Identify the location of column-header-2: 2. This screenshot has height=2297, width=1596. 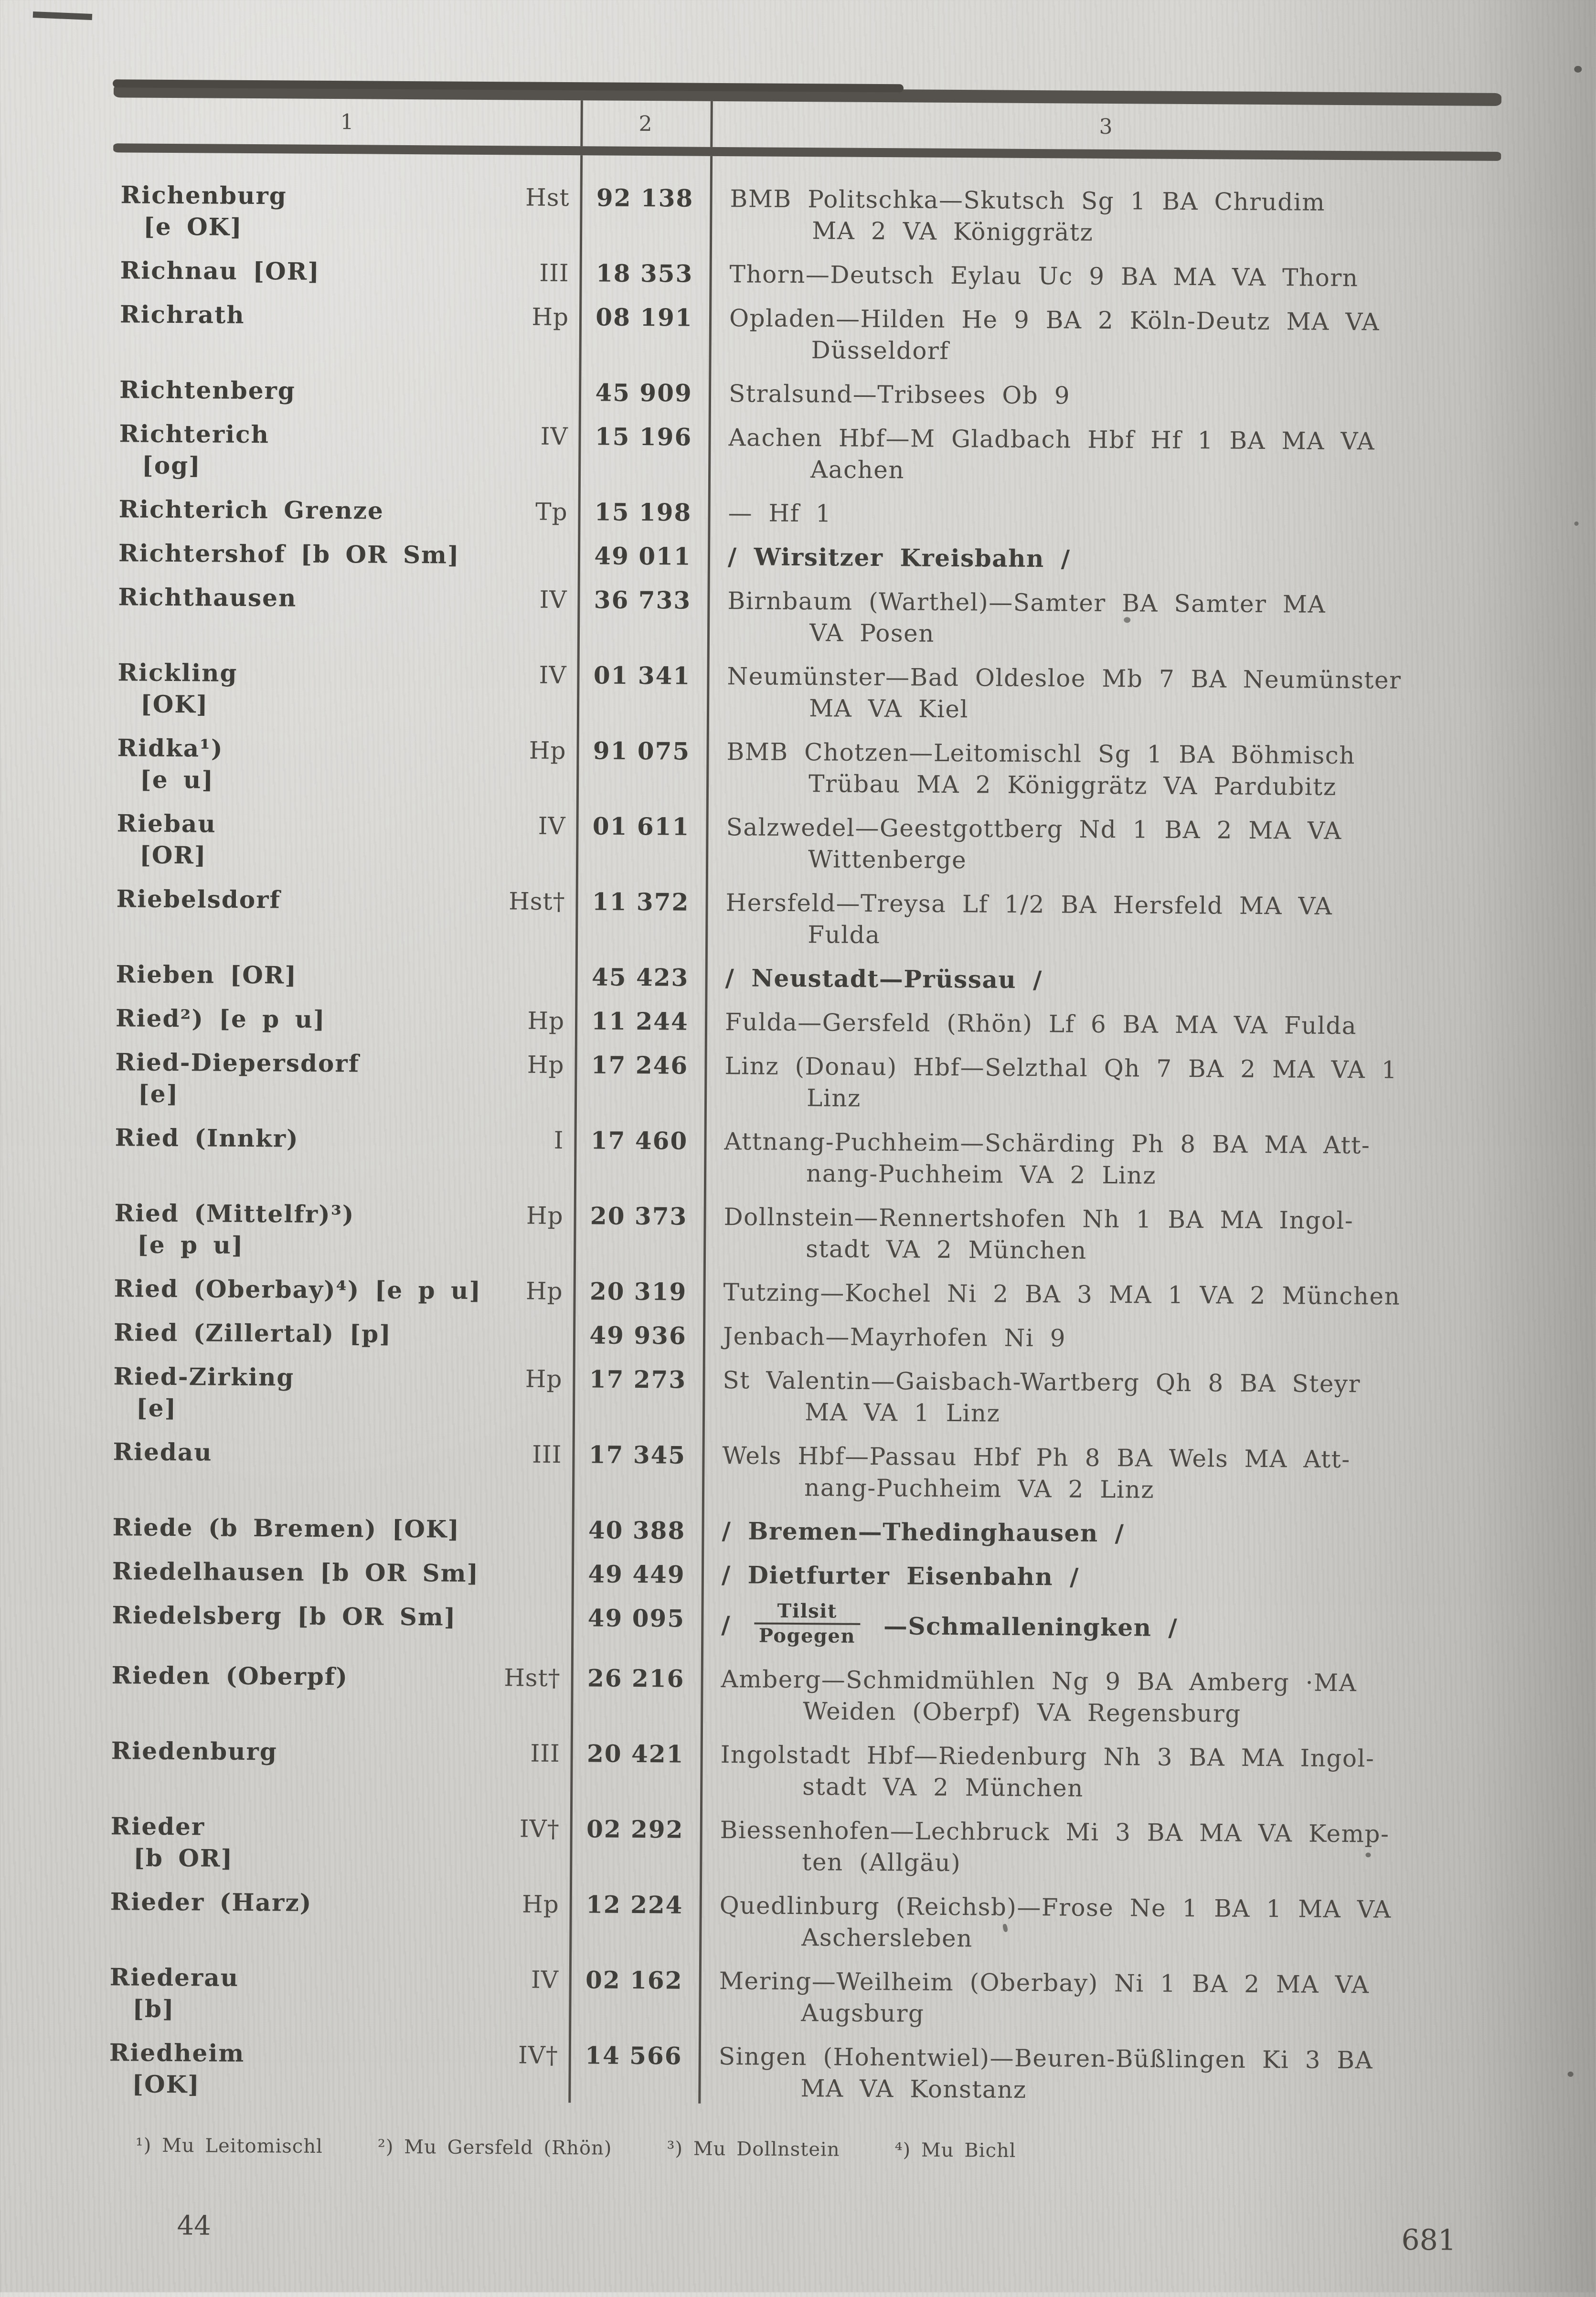
(645, 124).